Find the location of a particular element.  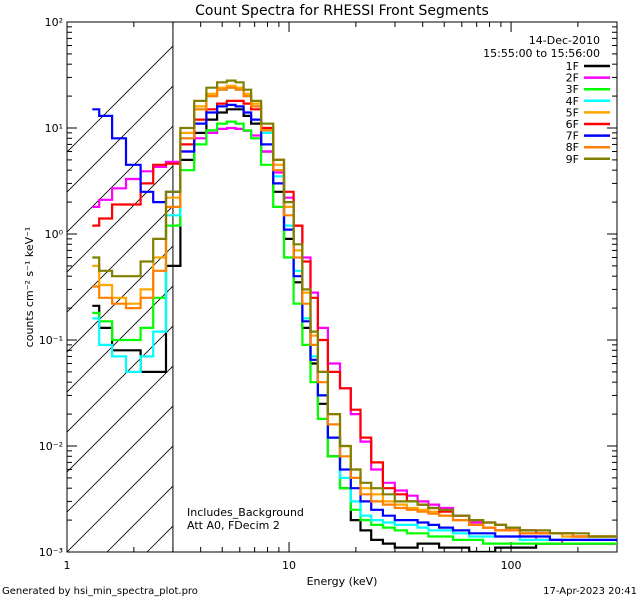

x-tick-label: 100 is located at coordinates (511, 565).